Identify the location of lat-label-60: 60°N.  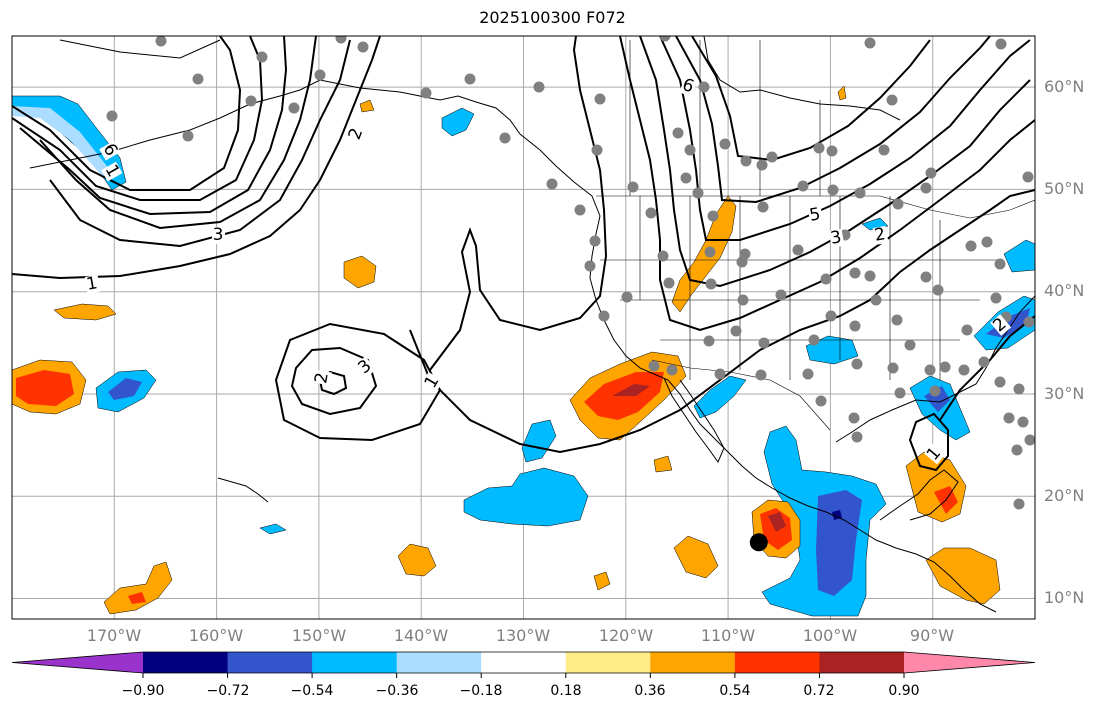
(1064, 86).